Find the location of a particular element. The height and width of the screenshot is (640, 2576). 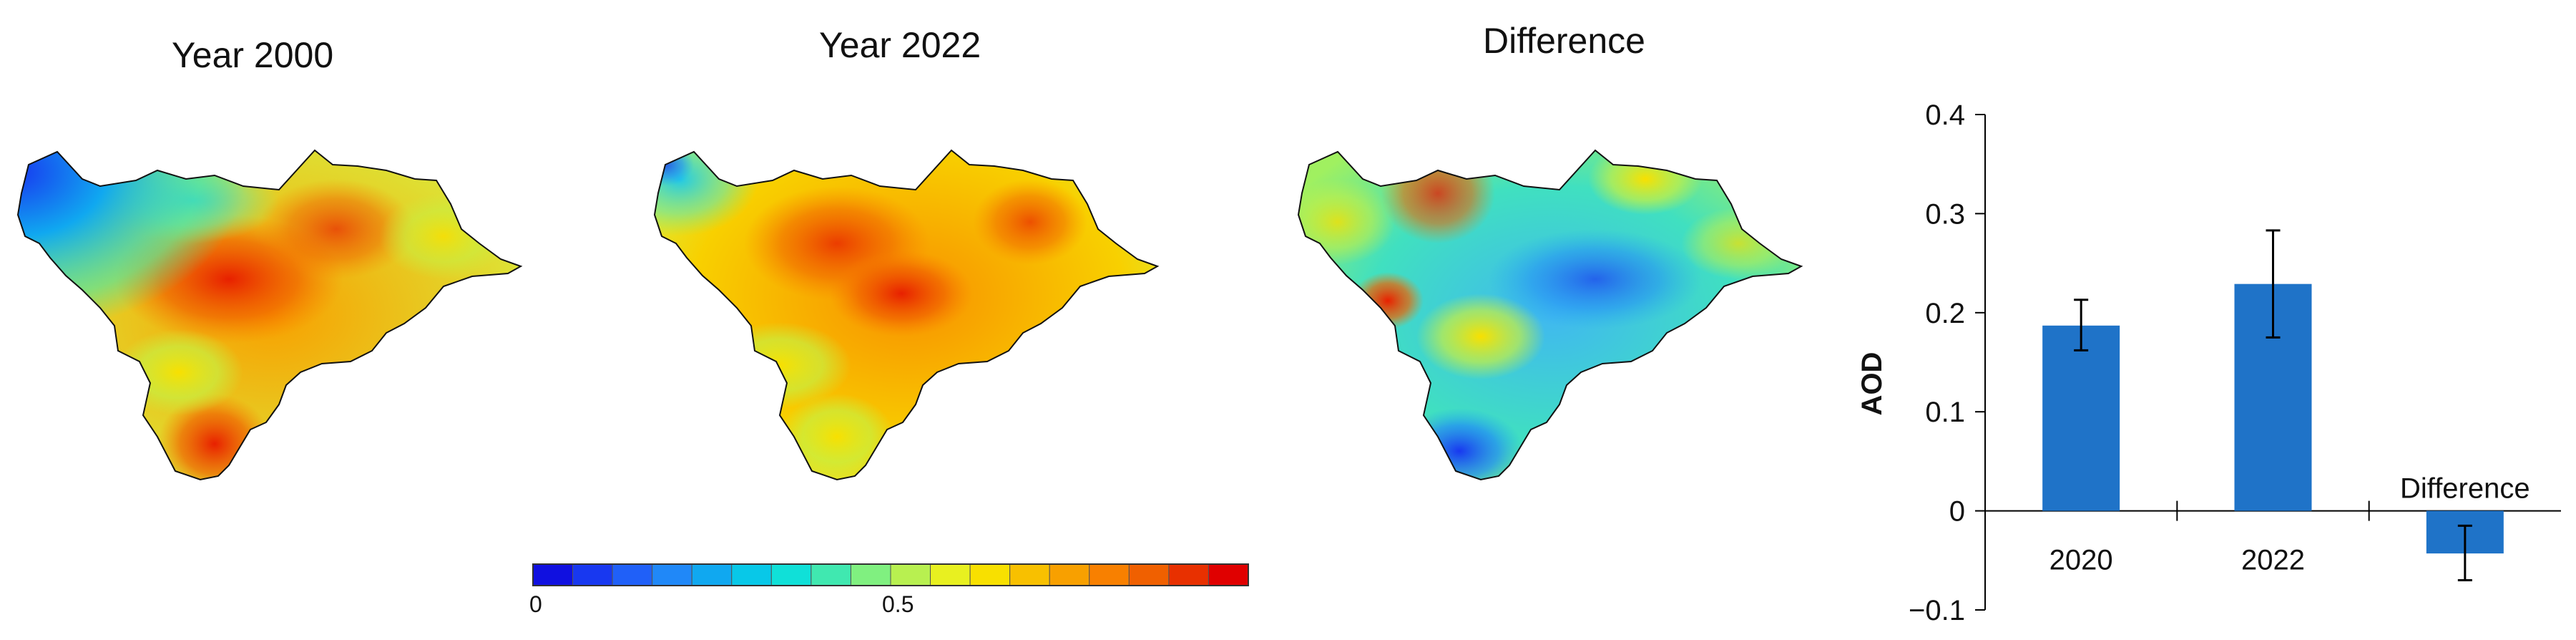

y-tick-label: −0.1 is located at coordinates (1937, 611).